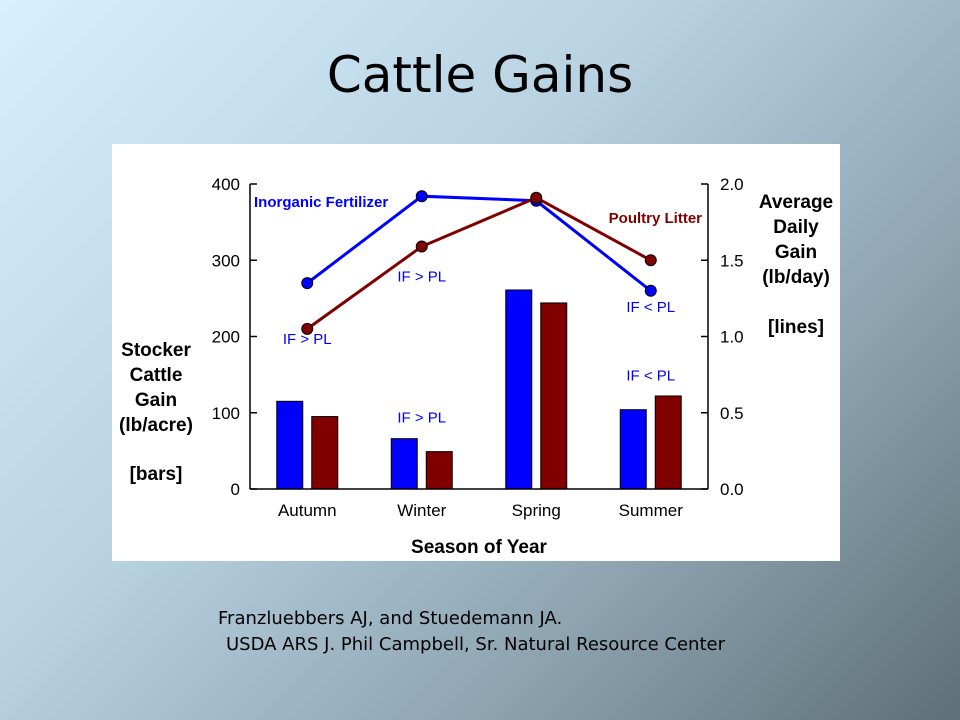 The image size is (960, 720). I want to click on point-poultry-litter-spring, so click(536, 197).